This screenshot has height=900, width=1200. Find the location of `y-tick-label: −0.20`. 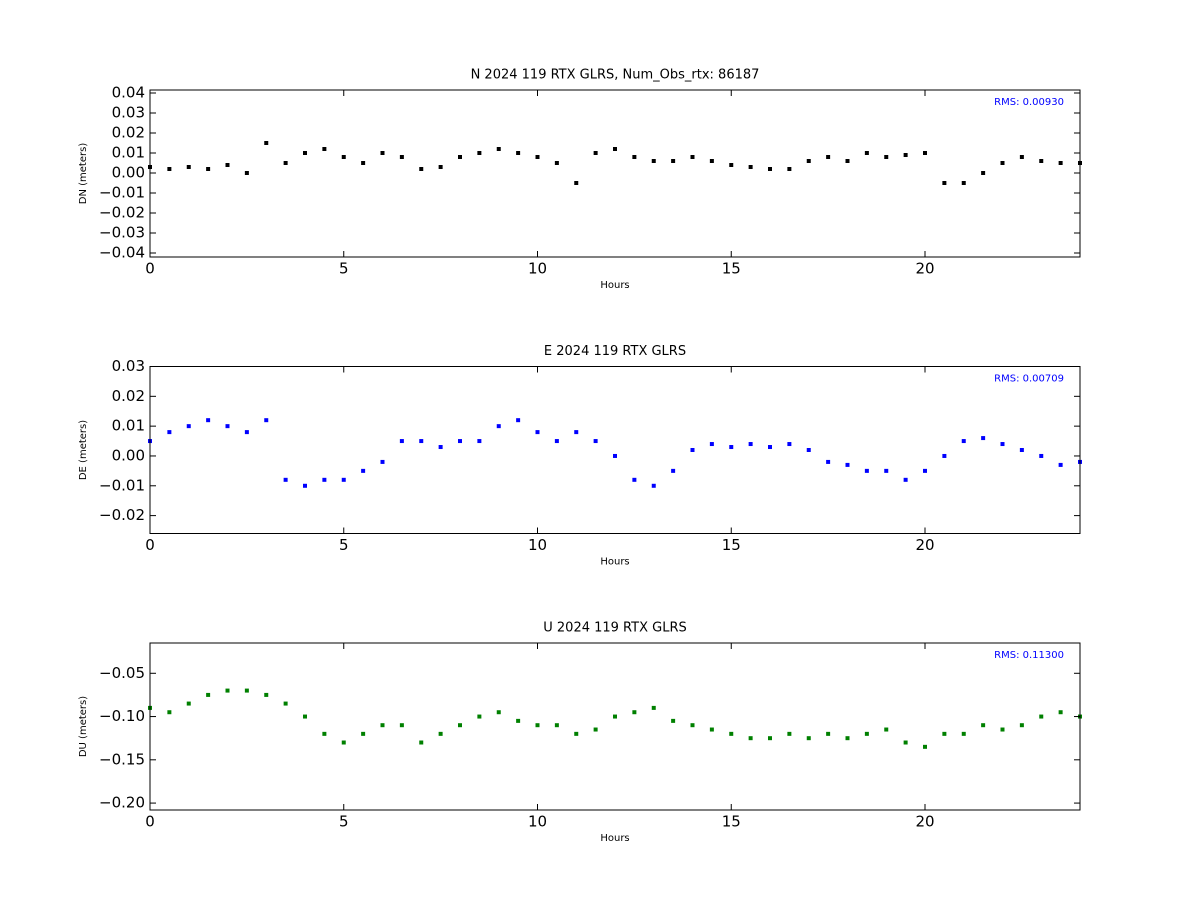

y-tick-label: −0.20 is located at coordinates (122, 803).